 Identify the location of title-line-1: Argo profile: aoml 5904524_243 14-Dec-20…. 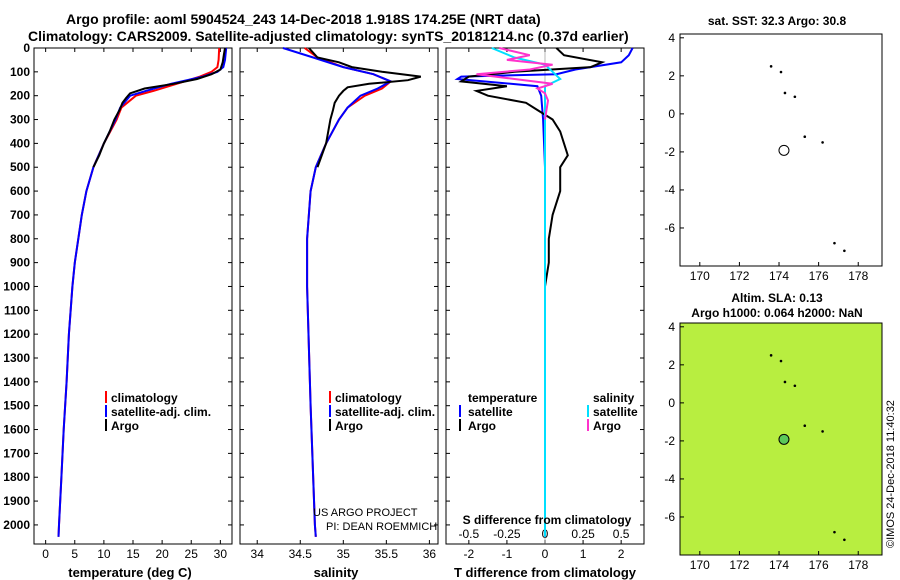
(303, 19).